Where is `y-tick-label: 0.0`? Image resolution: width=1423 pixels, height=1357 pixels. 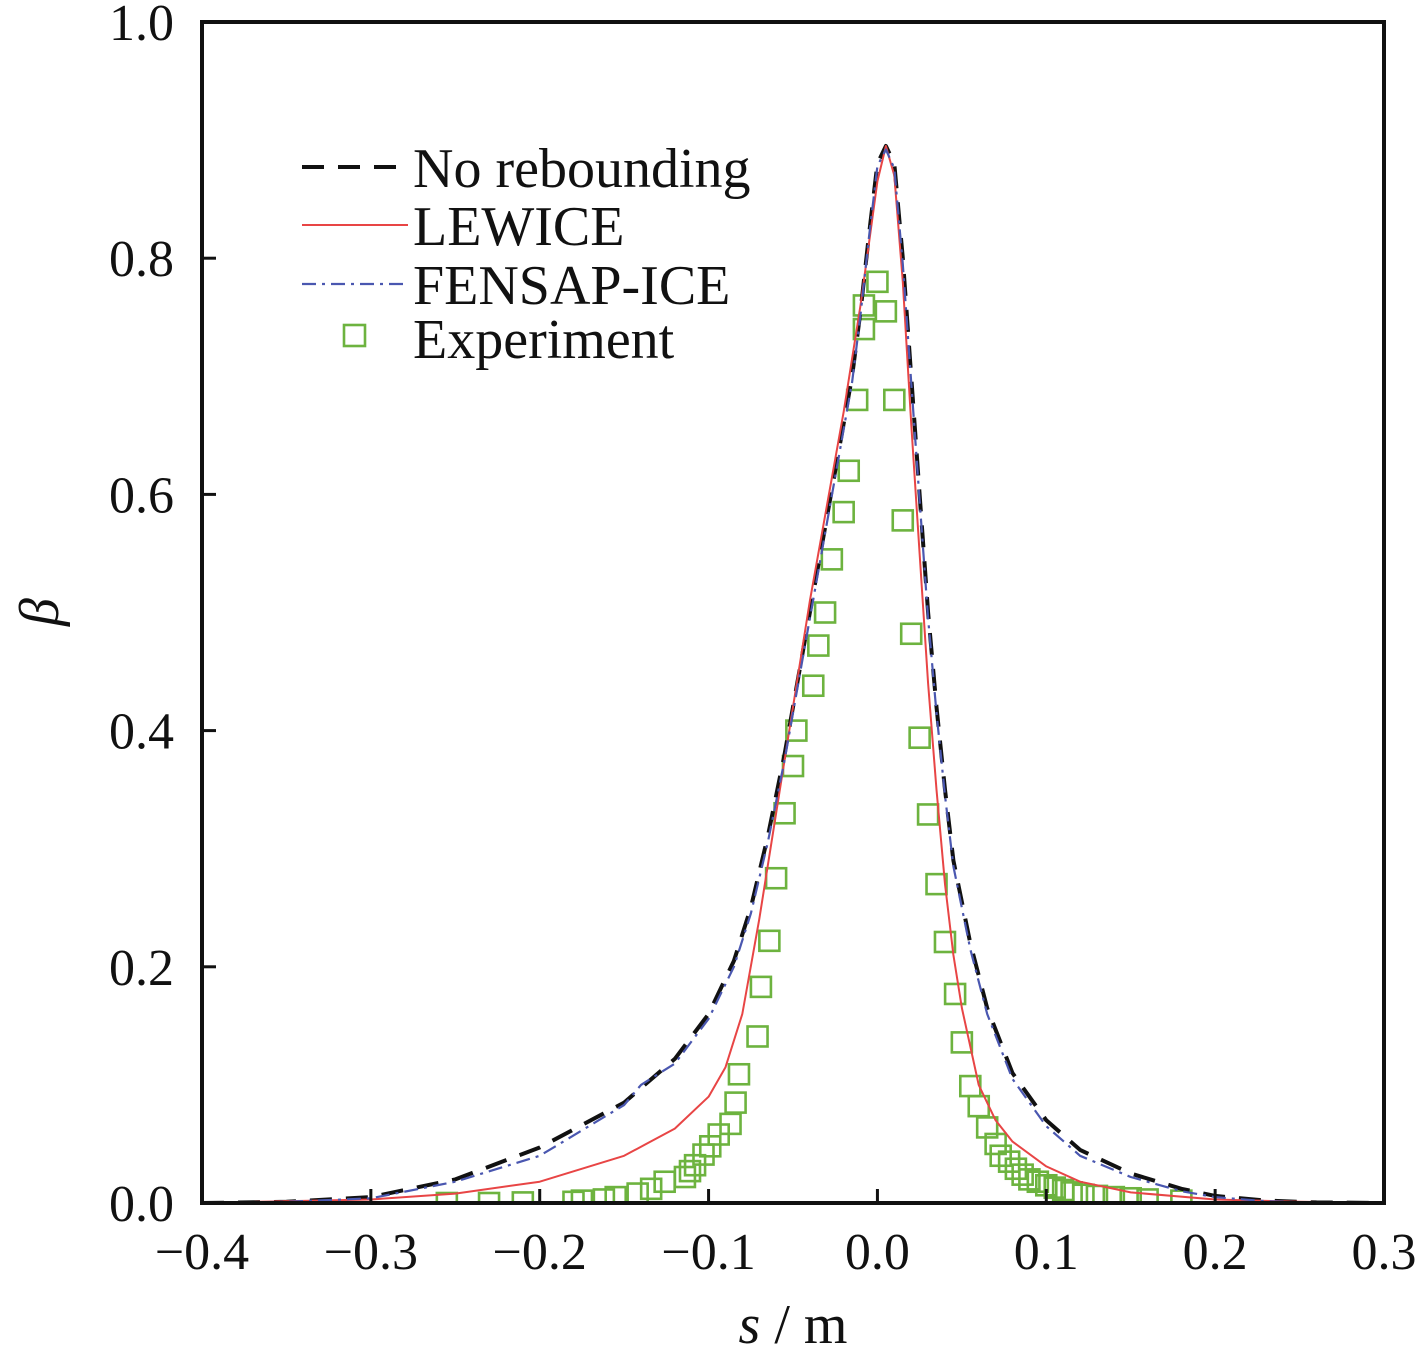 y-tick-label: 0.0 is located at coordinates (141, 1204).